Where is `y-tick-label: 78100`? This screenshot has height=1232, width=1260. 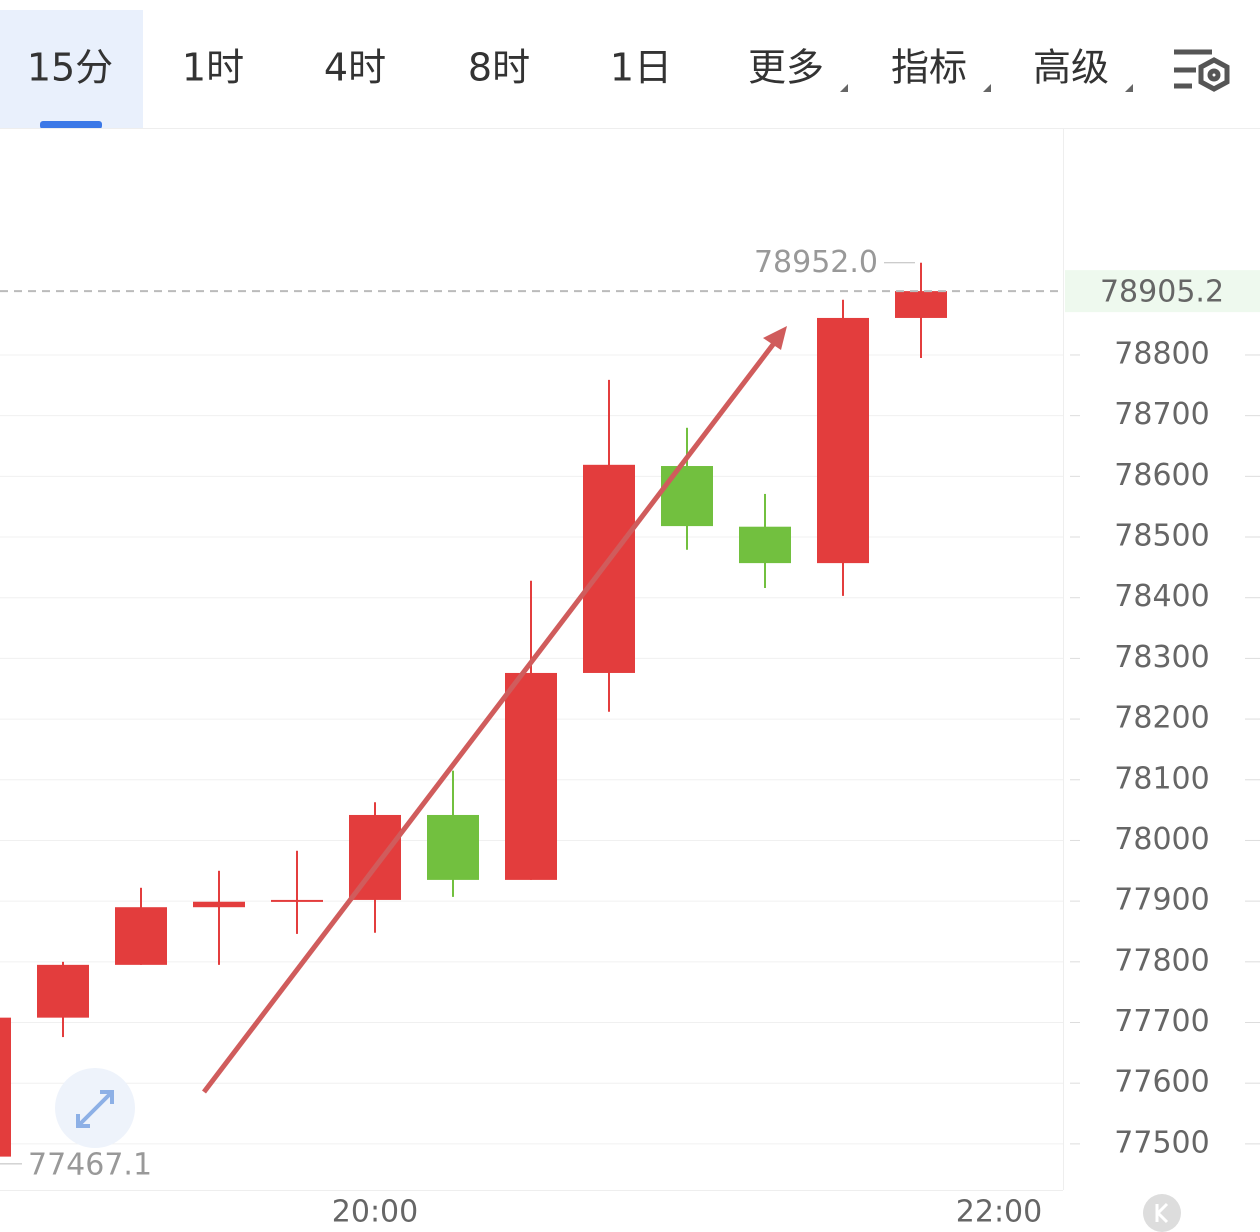
y-tick-label: 78100 is located at coordinates (1161, 778).